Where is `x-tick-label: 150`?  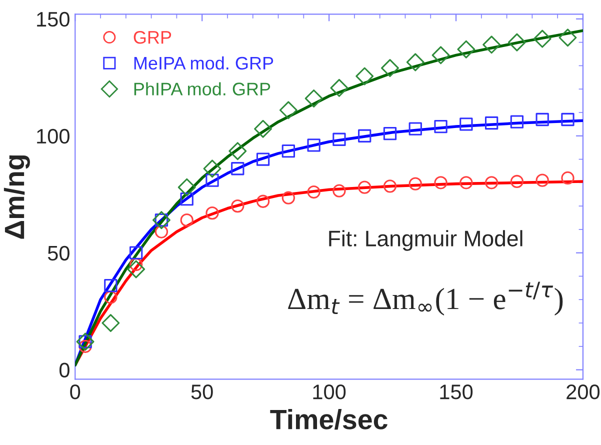 x-tick-label: 150 is located at coordinates (456, 392).